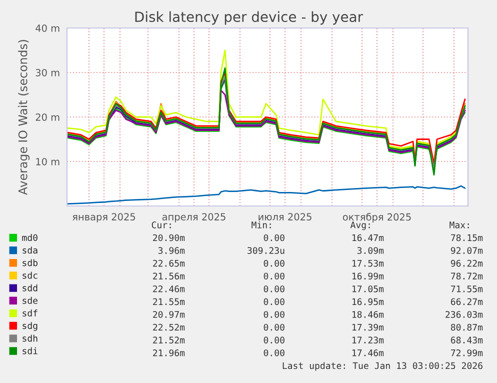  What do you see at coordinates (30, 288) in the screenshot?
I see `legend-label: sdd` at bounding box center [30, 288].